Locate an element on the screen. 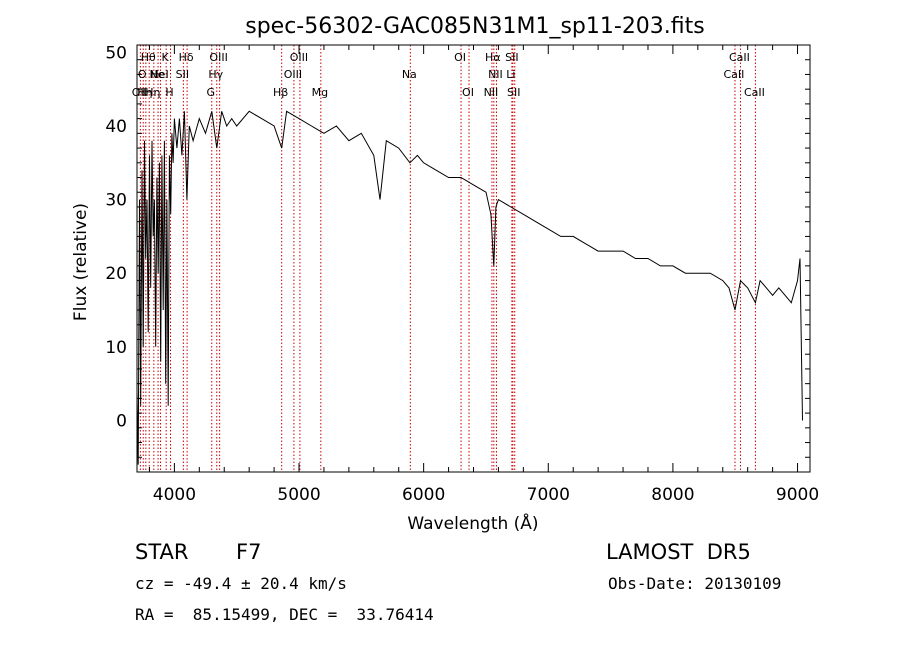 This screenshot has width=900, height=649. x-tick-label: 4000 is located at coordinates (174, 495).